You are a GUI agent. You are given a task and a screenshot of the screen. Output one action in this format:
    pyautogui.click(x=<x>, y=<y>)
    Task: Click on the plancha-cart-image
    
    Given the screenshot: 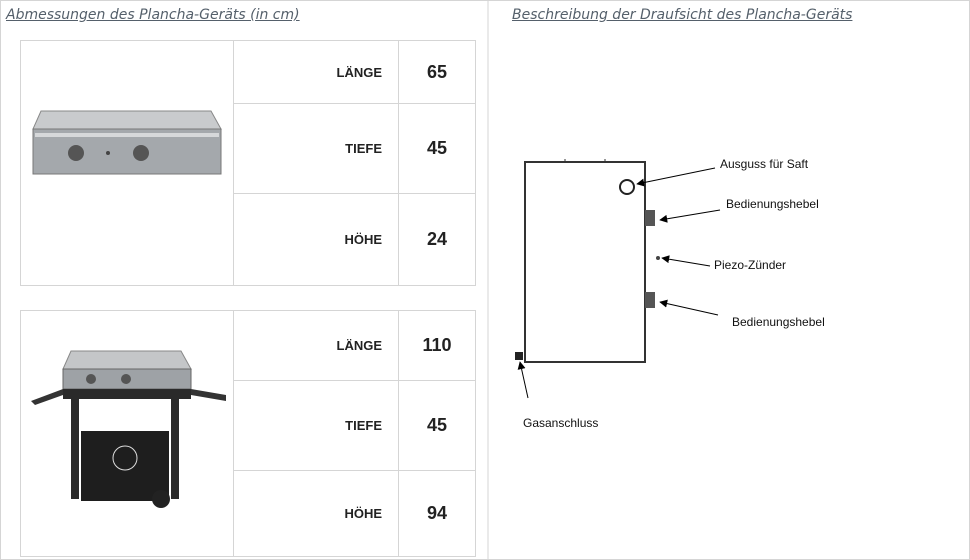 What is the action you would take?
    pyautogui.click(x=128, y=429)
    